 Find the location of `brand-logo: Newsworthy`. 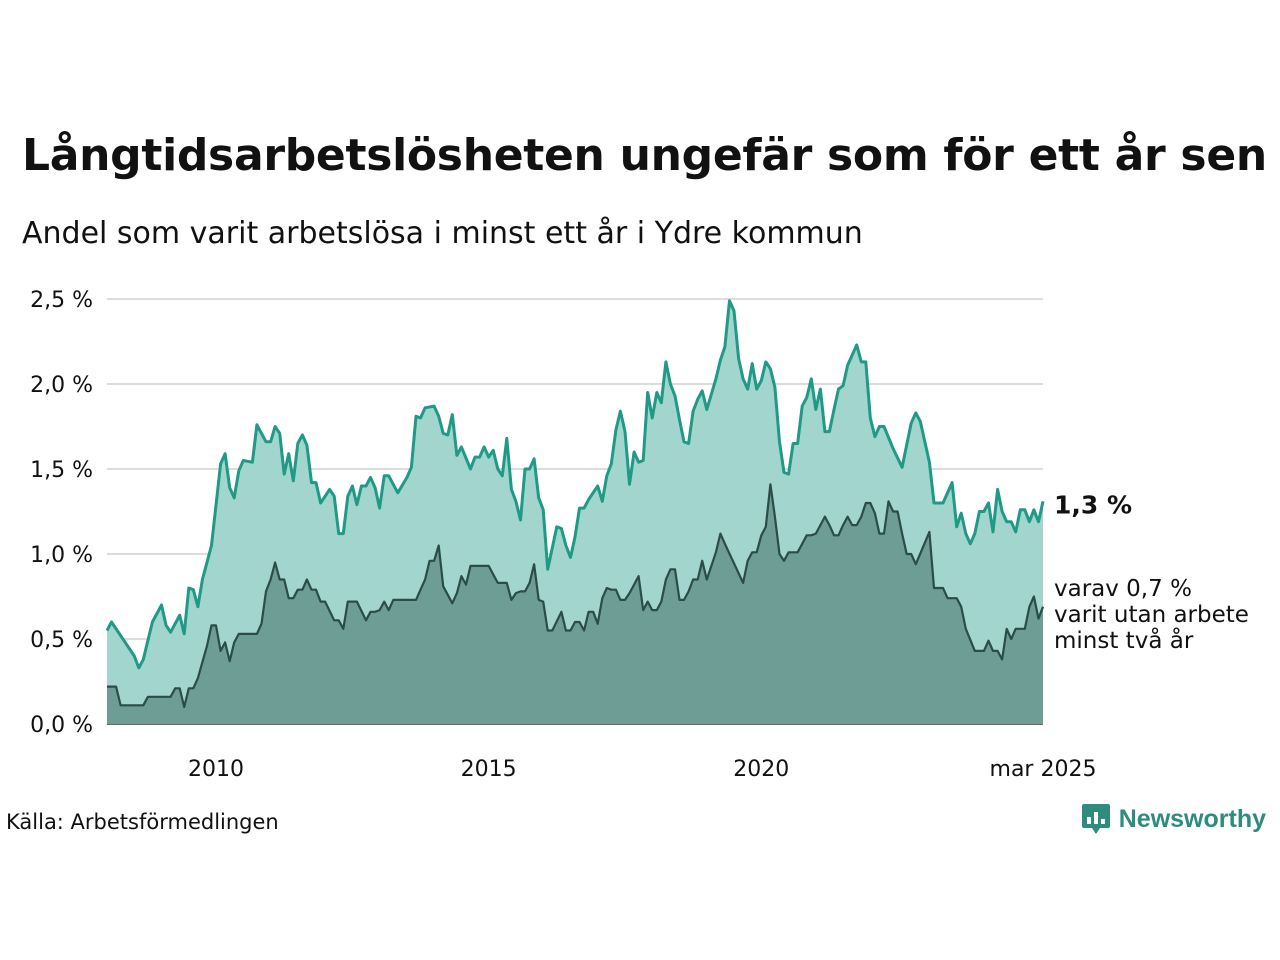

brand-logo: Newsworthy is located at coordinates (1173, 819).